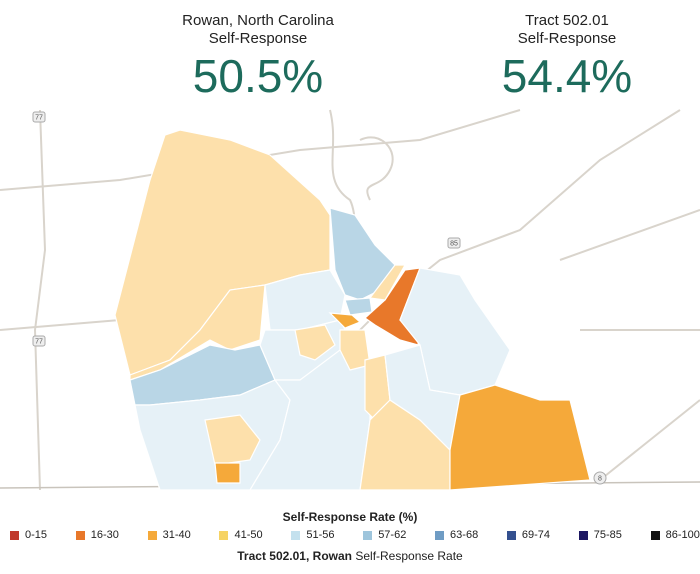 The height and width of the screenshot is (574, 700). I want to click on legend-label: 31-40, so click(176, 535).